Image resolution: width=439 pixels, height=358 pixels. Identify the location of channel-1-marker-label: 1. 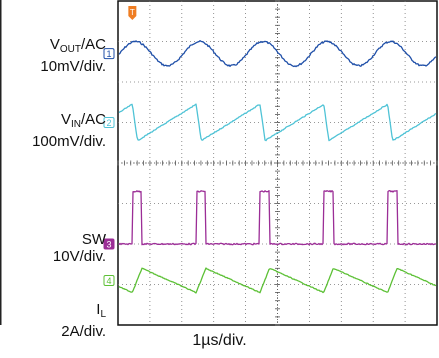
(108, 54).